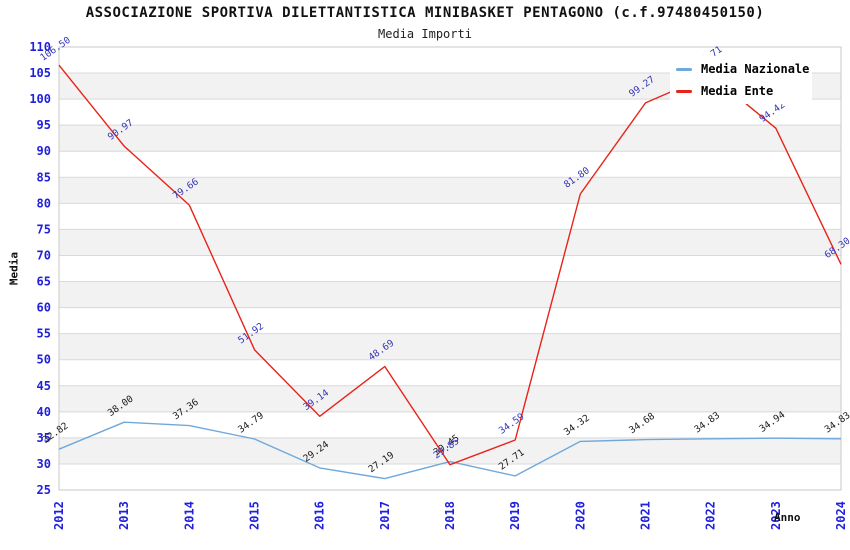 Image resolution: width=850 pixels, height=550 pixels. What do you see at coordinates (646, 515) in the screenshot?
I see `x-tick-label: 2021` at bounding box center [646, 515].